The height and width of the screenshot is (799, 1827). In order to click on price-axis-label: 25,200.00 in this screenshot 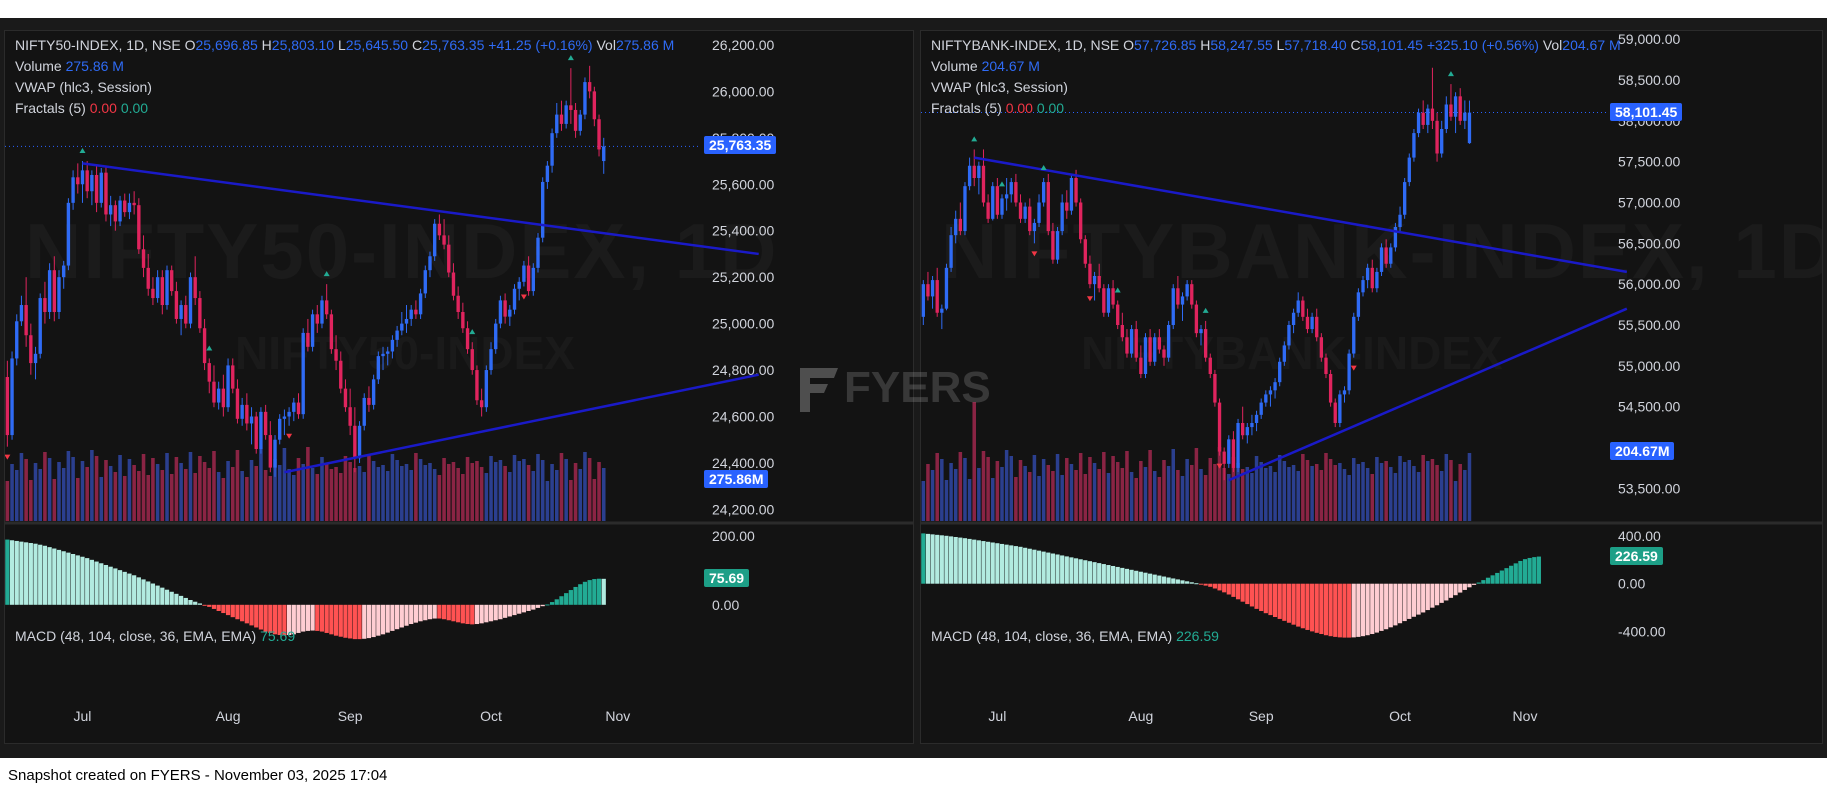, I will do `click(743, 277)`.